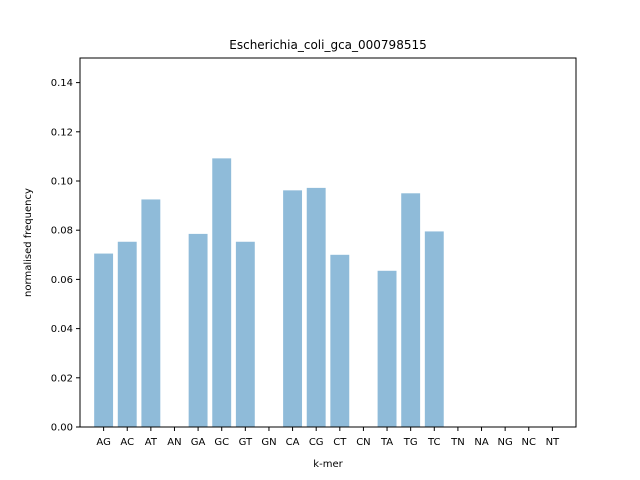 Image resolution: width=640 pixels, height=480 pixels. Describe the element at coordinates (410, 442) in the screenshot. I see `x-tick-label-TG: TG` at that location.